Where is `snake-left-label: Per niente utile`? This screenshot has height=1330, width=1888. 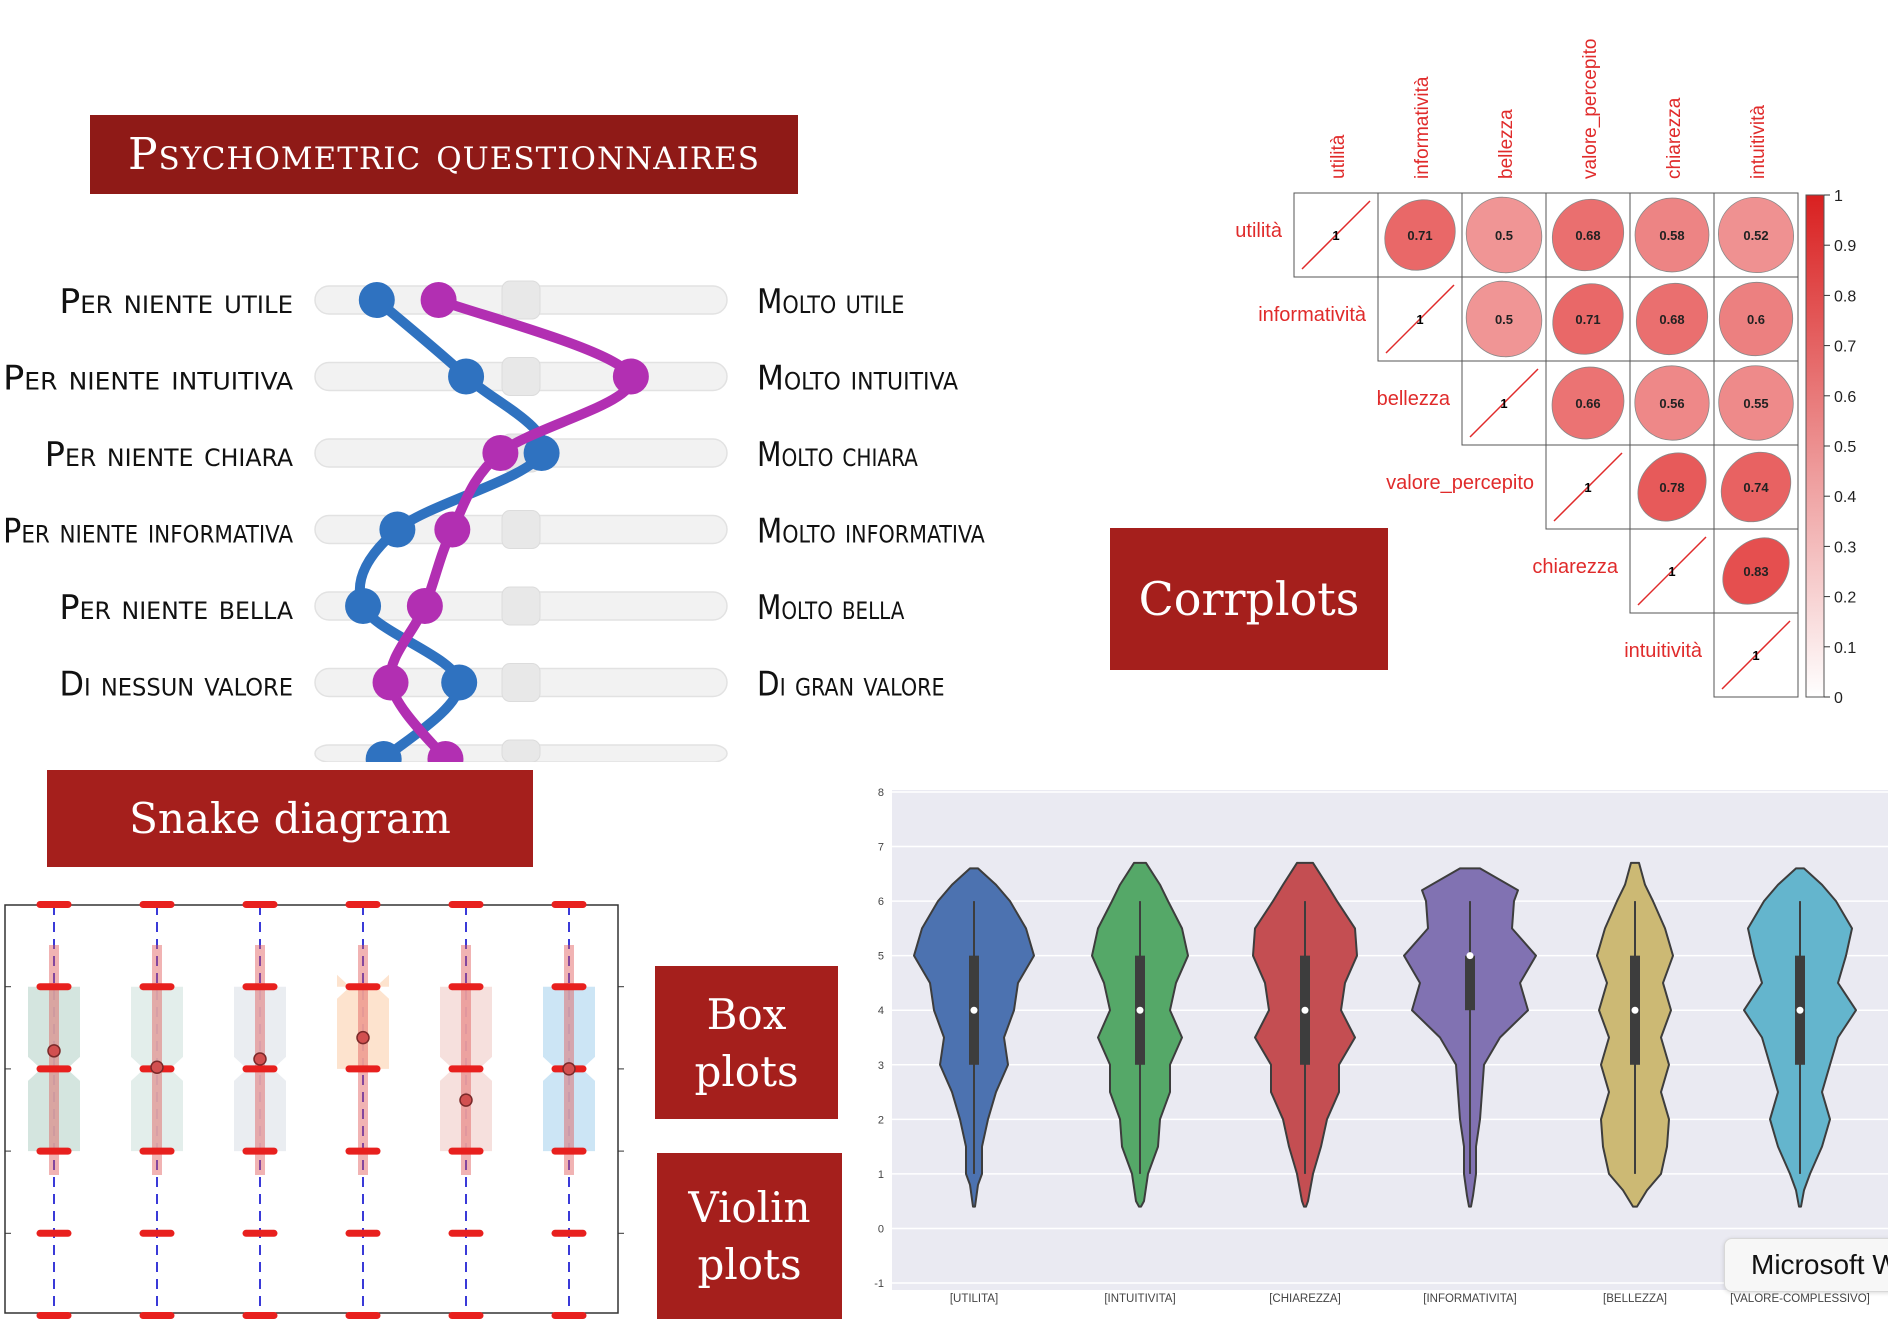 snake-left-label: Per niente utile is located at coordinates (176, 302).